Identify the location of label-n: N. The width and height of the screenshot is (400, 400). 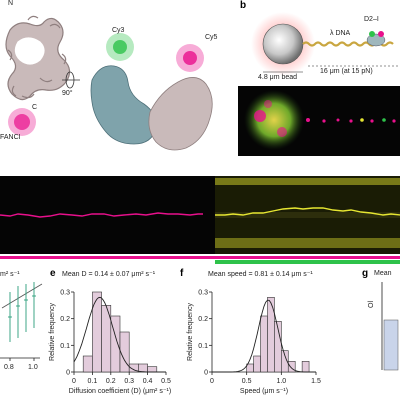
(11, 3).